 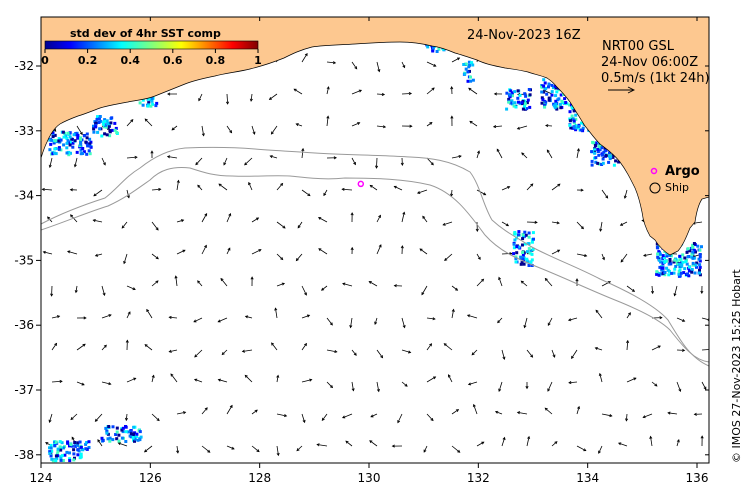 What do you see at coordinates (145, 33) in the screenshot?
I see `colorbar-title: std dev of 4hr SST comp` at bounding box center [145, 33].